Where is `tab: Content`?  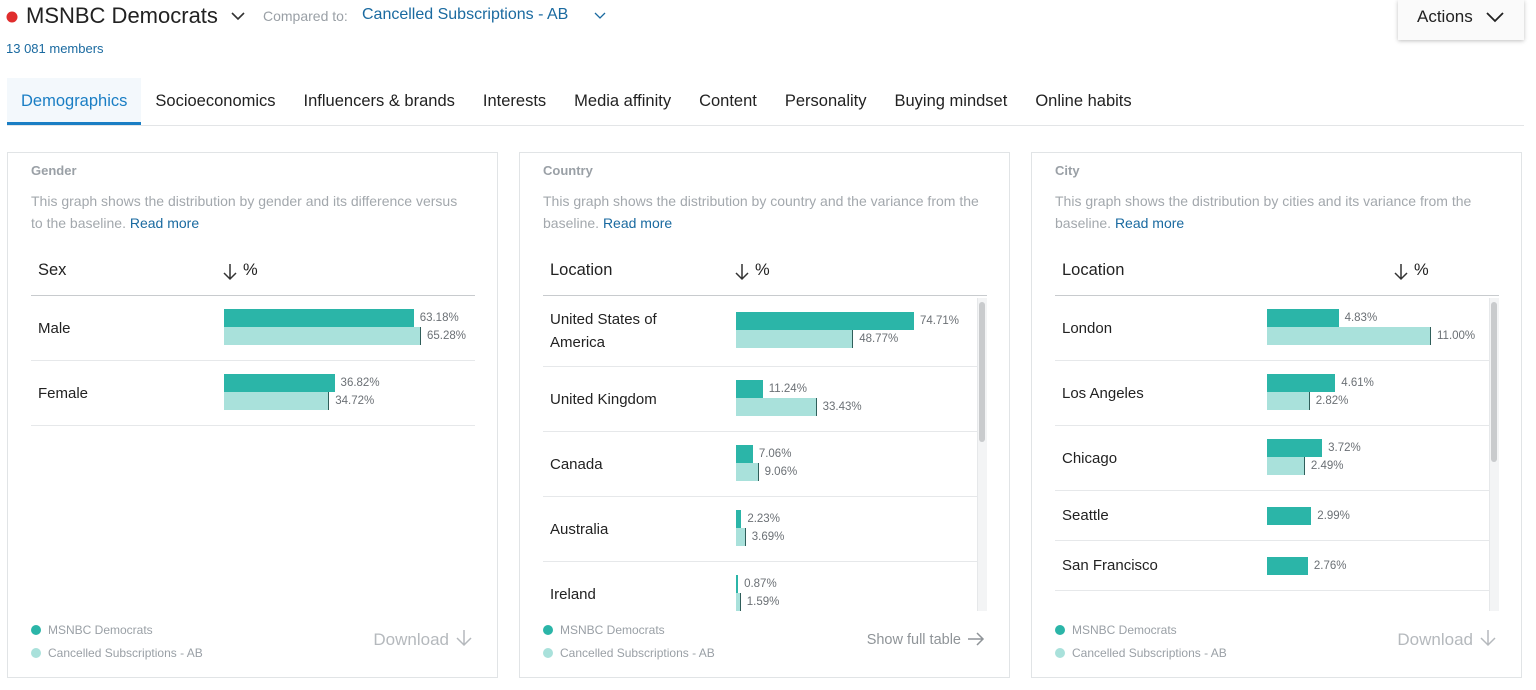 tab: Content is located at coordinates (728, 101).